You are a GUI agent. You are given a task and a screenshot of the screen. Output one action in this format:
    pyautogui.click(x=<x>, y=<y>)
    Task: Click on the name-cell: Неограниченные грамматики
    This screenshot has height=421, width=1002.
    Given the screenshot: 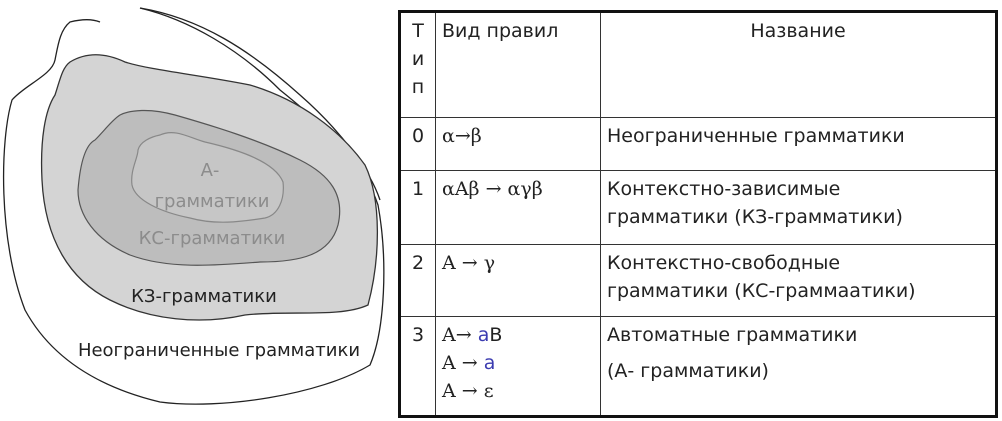 What is the action you would take?
    pyautogui.click(x=798, y=144)
    